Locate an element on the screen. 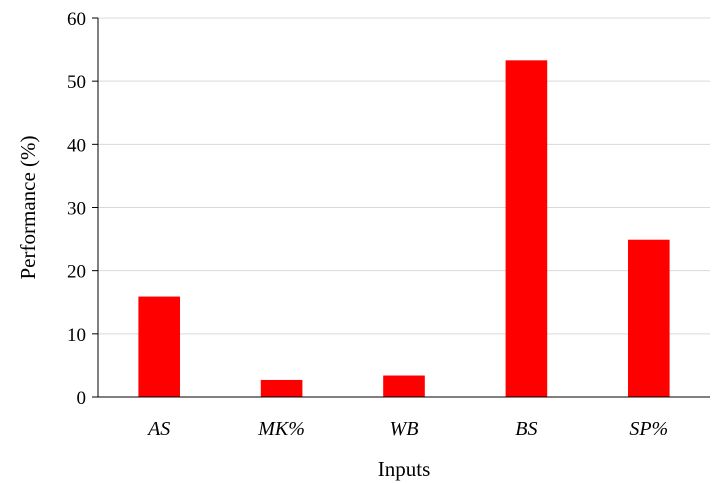 The height and width of the screenshot is (484, 726). y-tick-label: 10 is located at coordinates (76, 335).